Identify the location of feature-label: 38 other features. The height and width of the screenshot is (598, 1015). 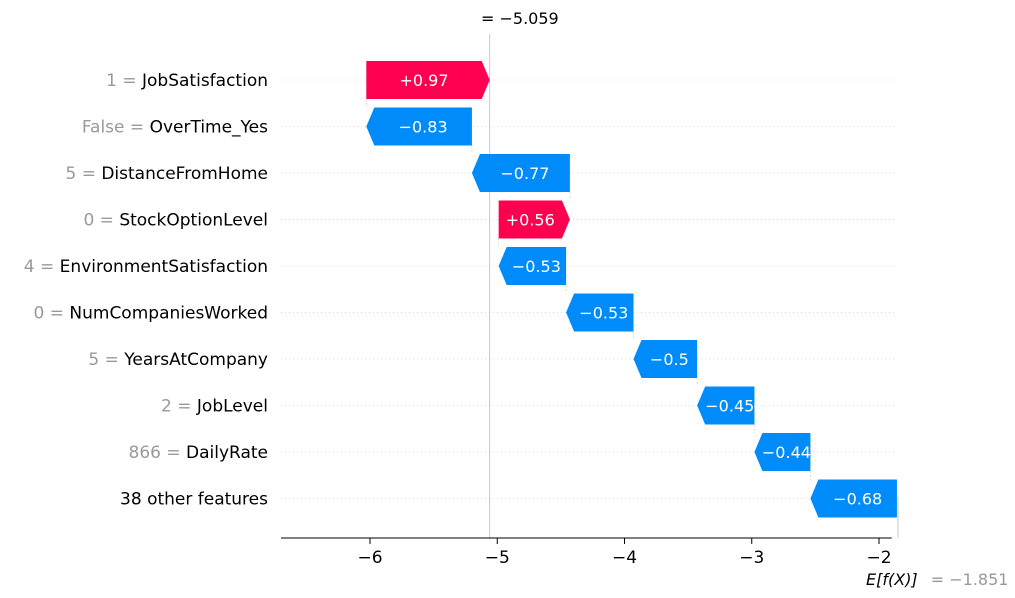
(194, 500).